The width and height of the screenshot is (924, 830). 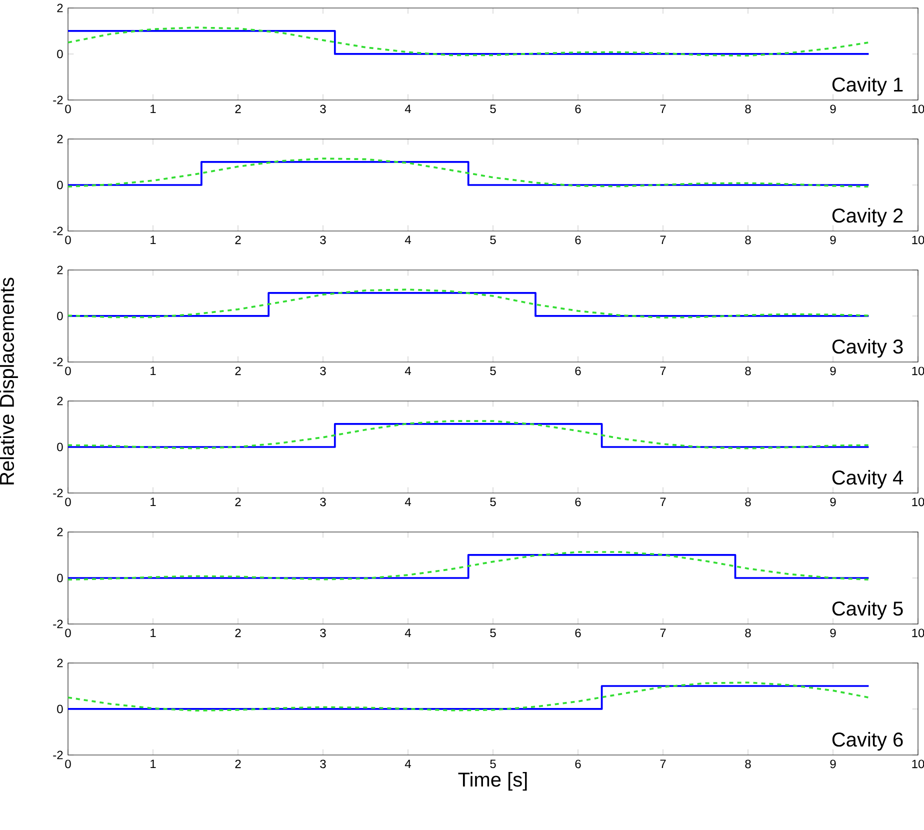 I want to click on annotation: Cavity 1, so click(x=867, y=86).